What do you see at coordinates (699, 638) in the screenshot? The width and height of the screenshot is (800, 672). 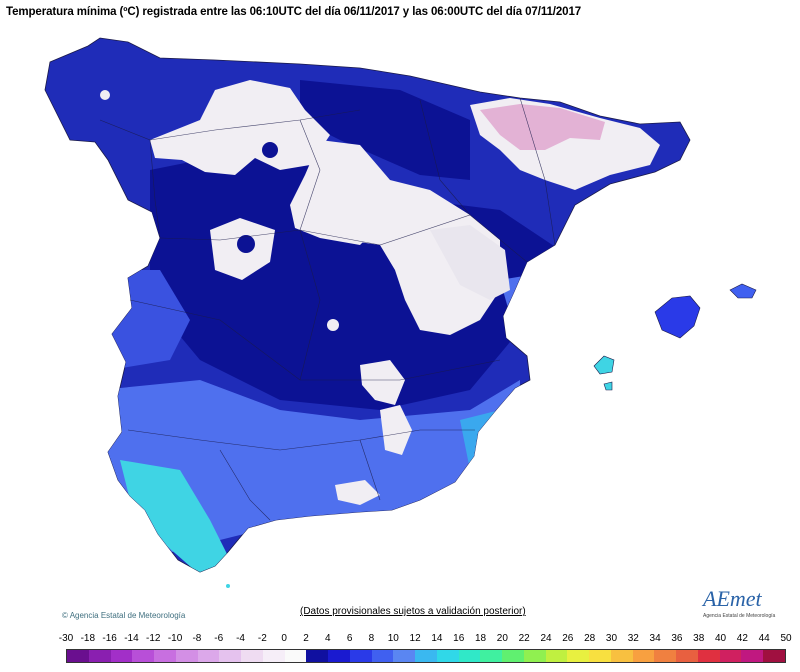 I see `legend-label: 38` at bounding box center [699, 638].